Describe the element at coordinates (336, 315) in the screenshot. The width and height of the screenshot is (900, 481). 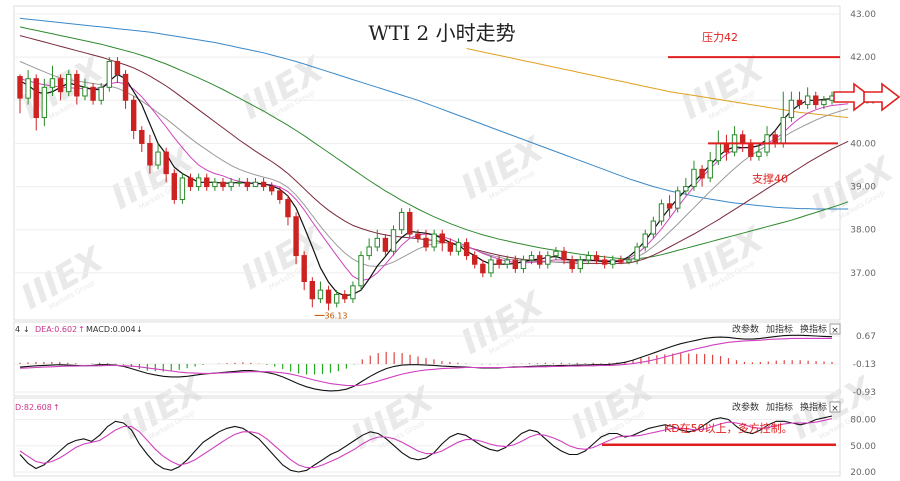
I see `low-marker-label: 36.13` at that location.